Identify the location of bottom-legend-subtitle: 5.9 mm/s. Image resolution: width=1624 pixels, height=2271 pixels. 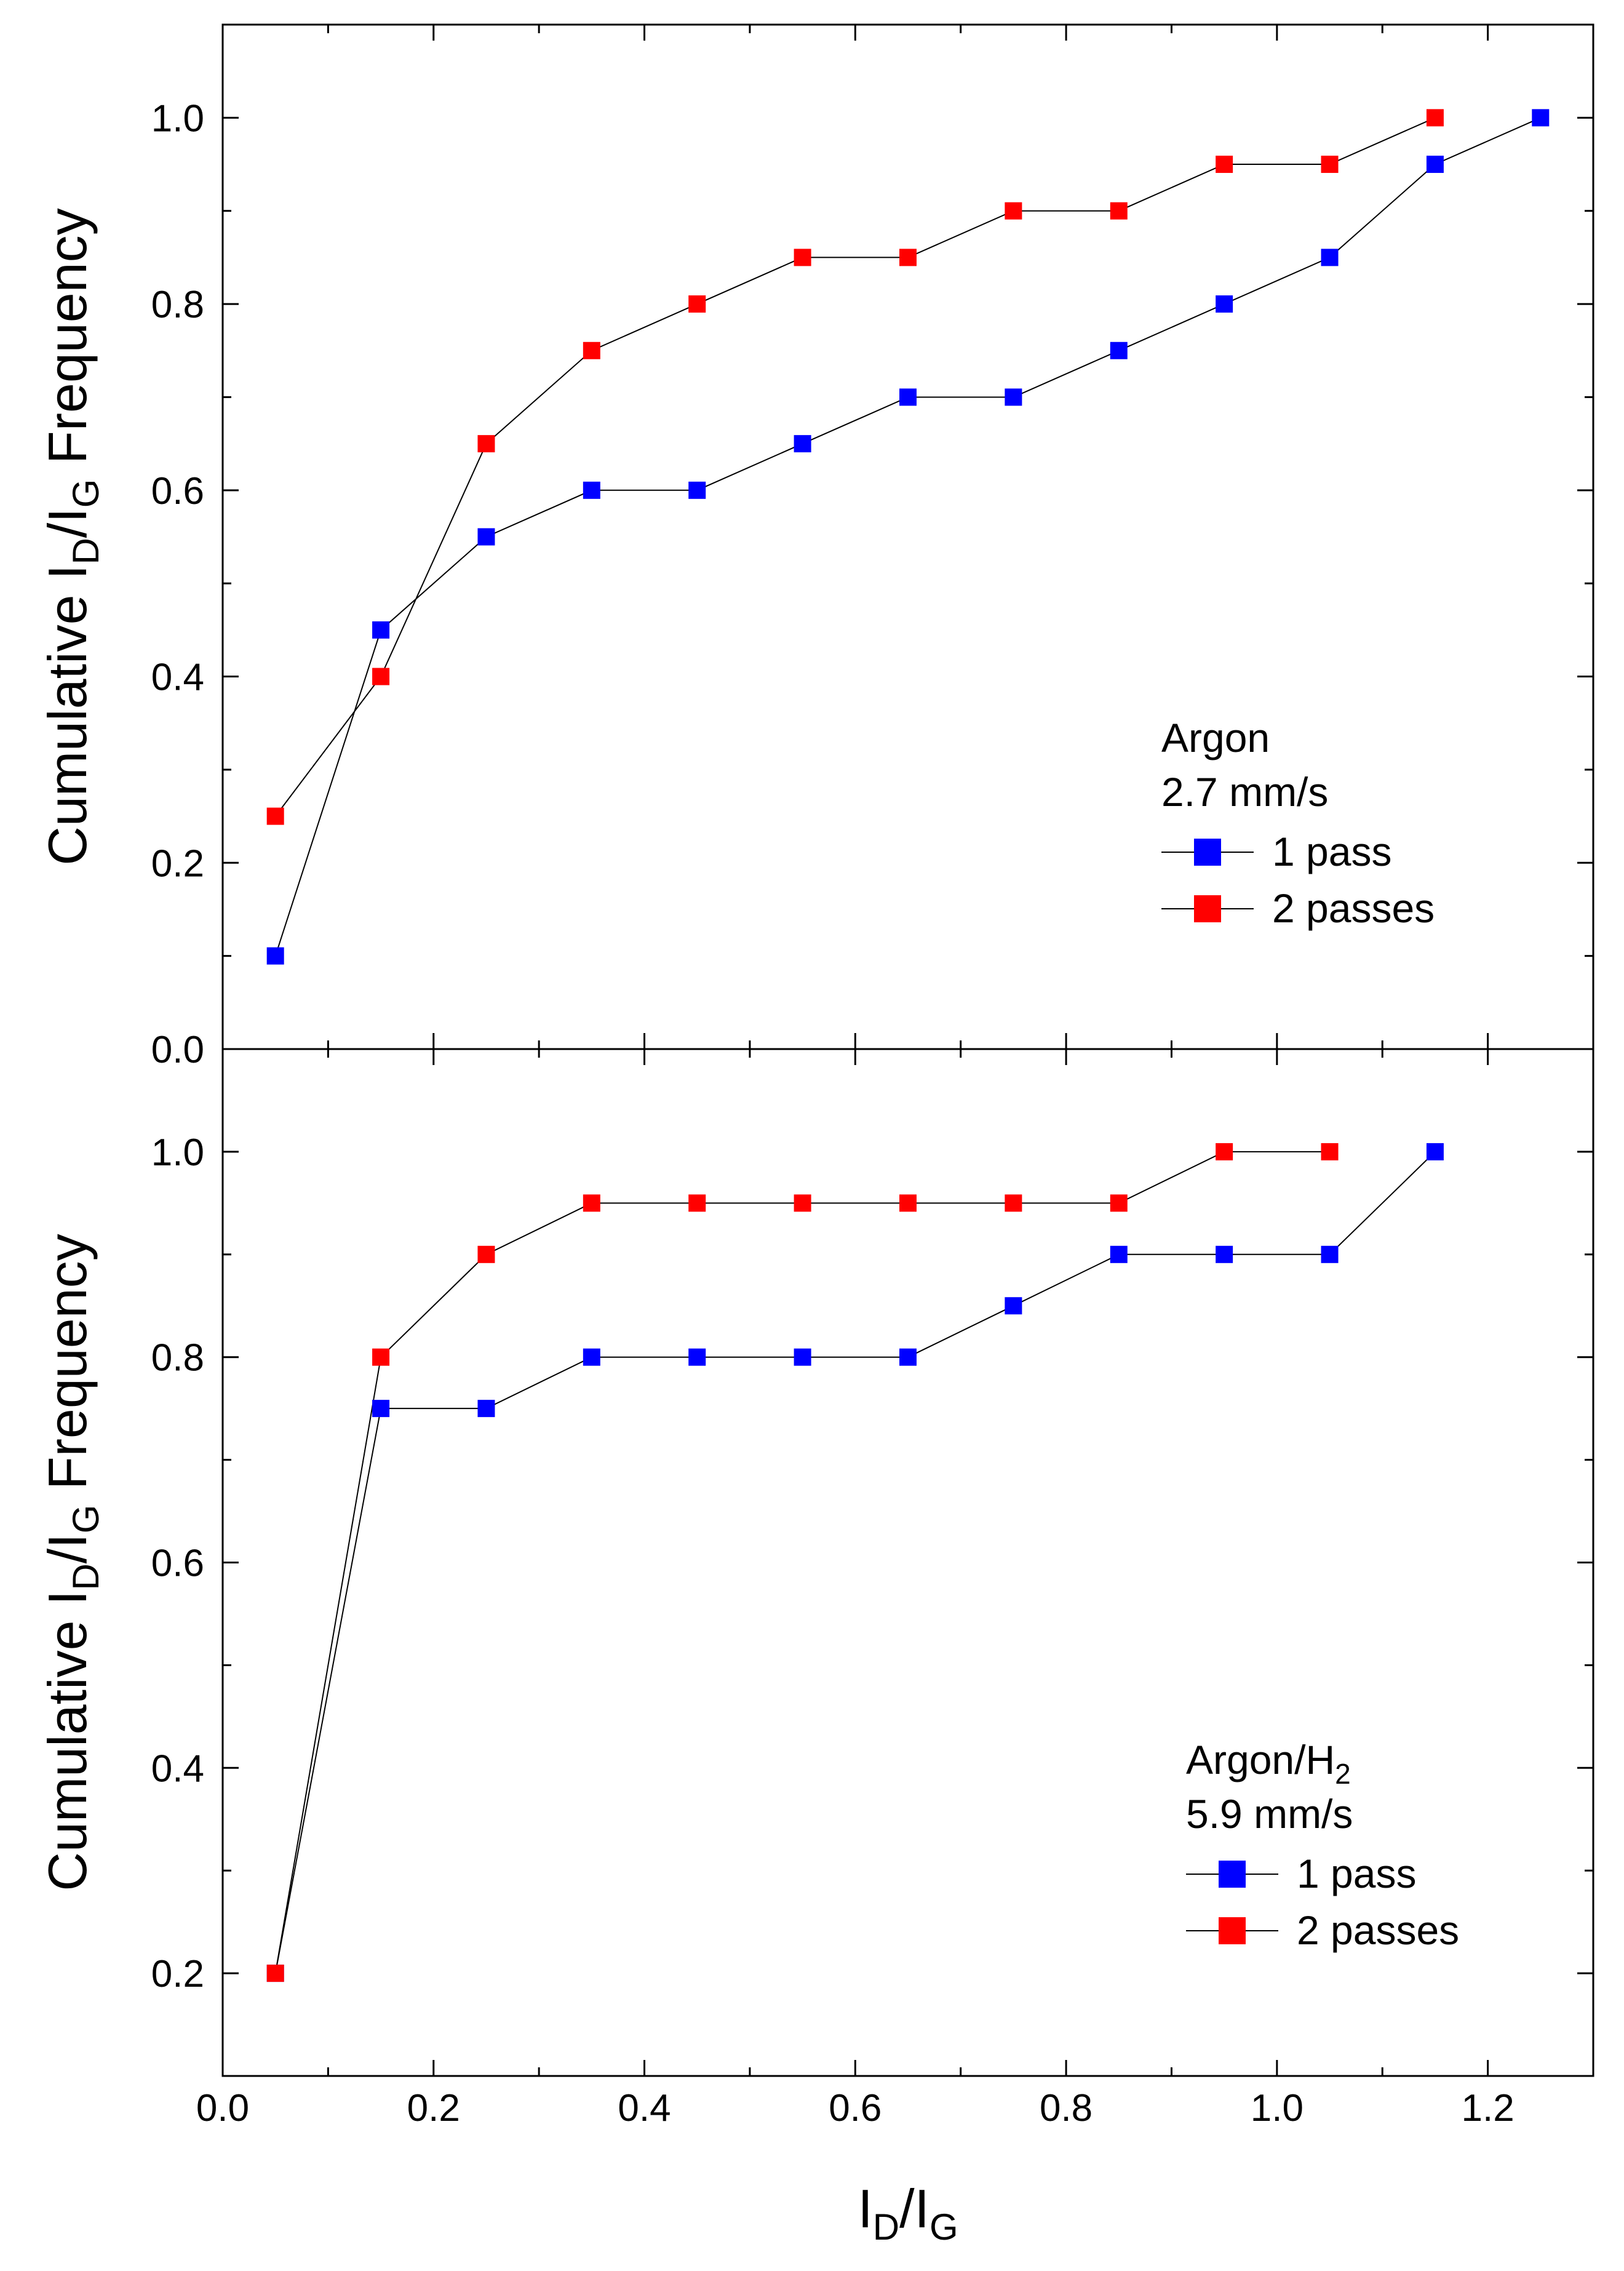
(1269, 1814).